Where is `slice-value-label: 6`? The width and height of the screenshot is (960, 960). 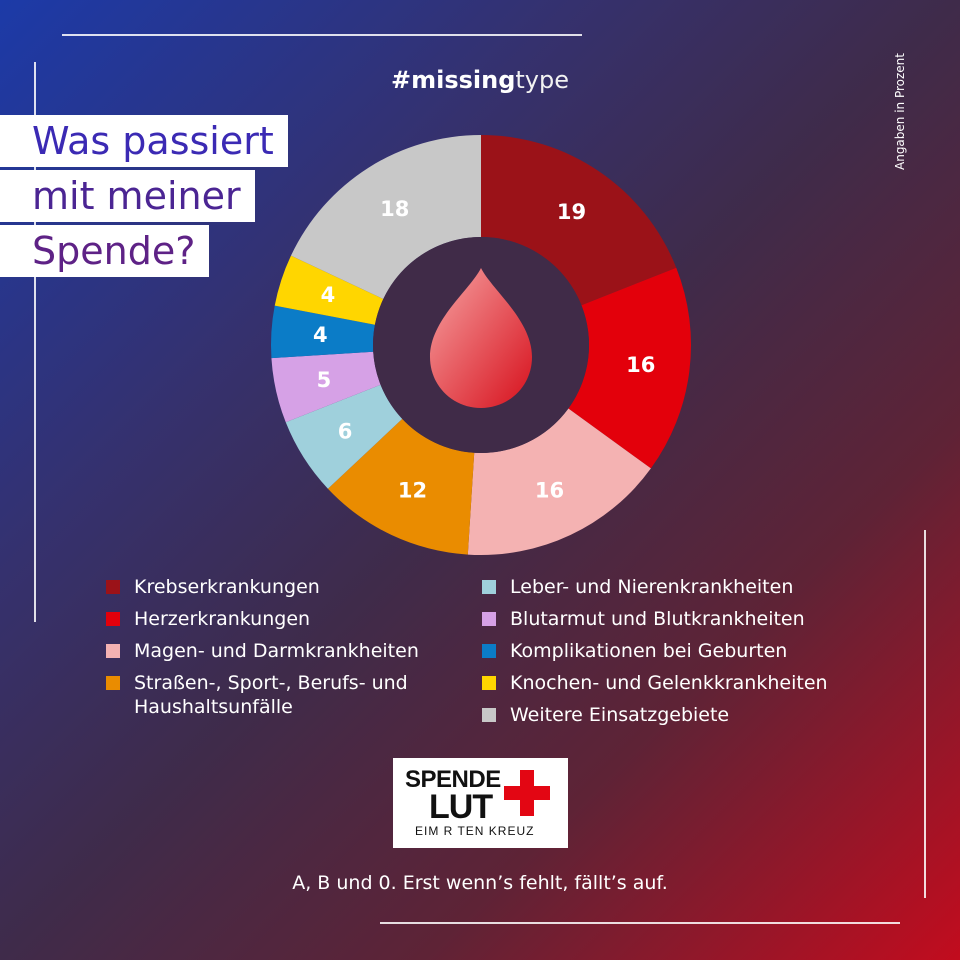
slice-value-label: 6 is located at coordinates (345, 431).